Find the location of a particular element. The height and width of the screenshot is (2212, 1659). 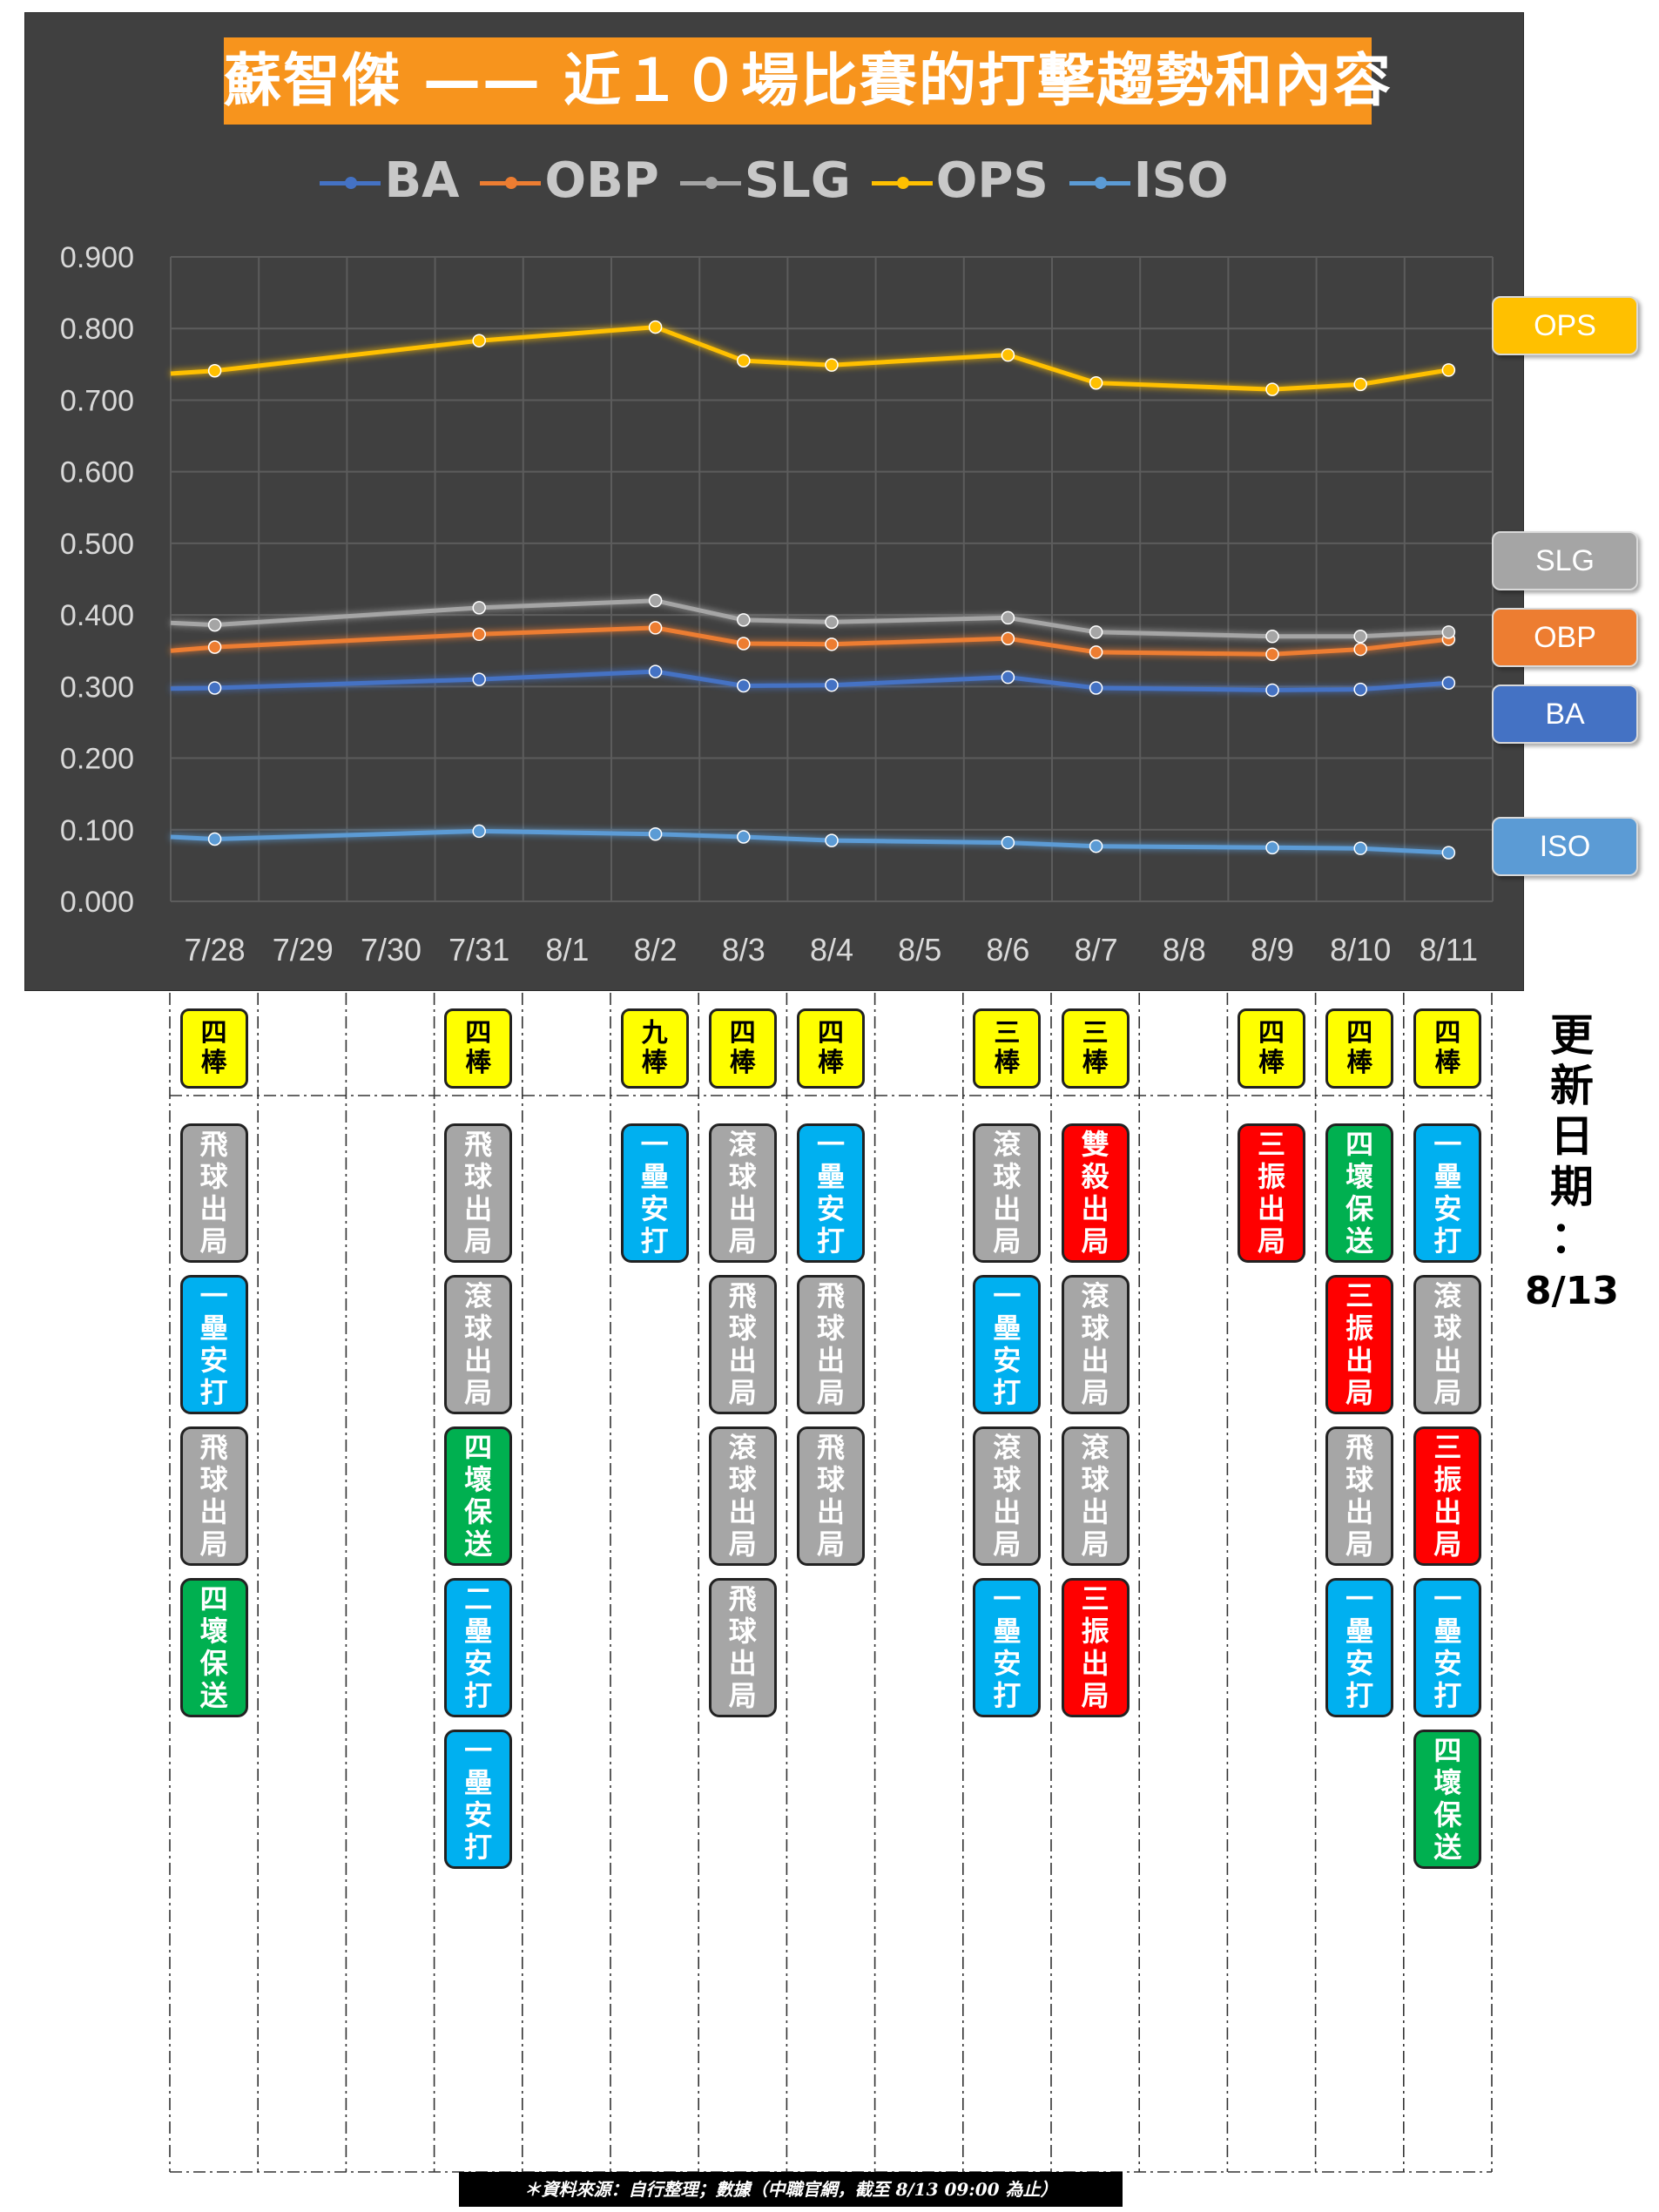

chart-legend: BA OBP SLG OPS ISO is located at coordinates (774, 180).